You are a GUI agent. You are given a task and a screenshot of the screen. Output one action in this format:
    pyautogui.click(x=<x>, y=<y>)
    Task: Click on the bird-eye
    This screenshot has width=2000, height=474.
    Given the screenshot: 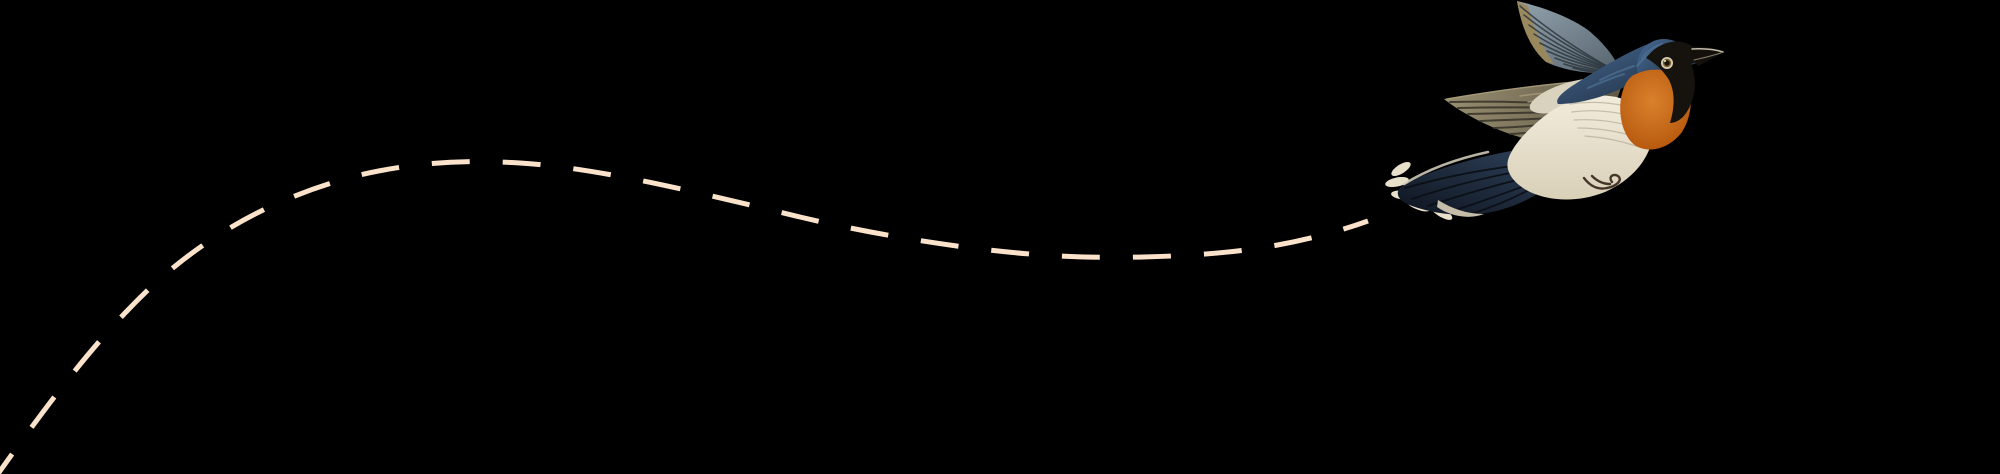 What is the action you would take?
    pyautogui.click(x=1667, y=63)
    